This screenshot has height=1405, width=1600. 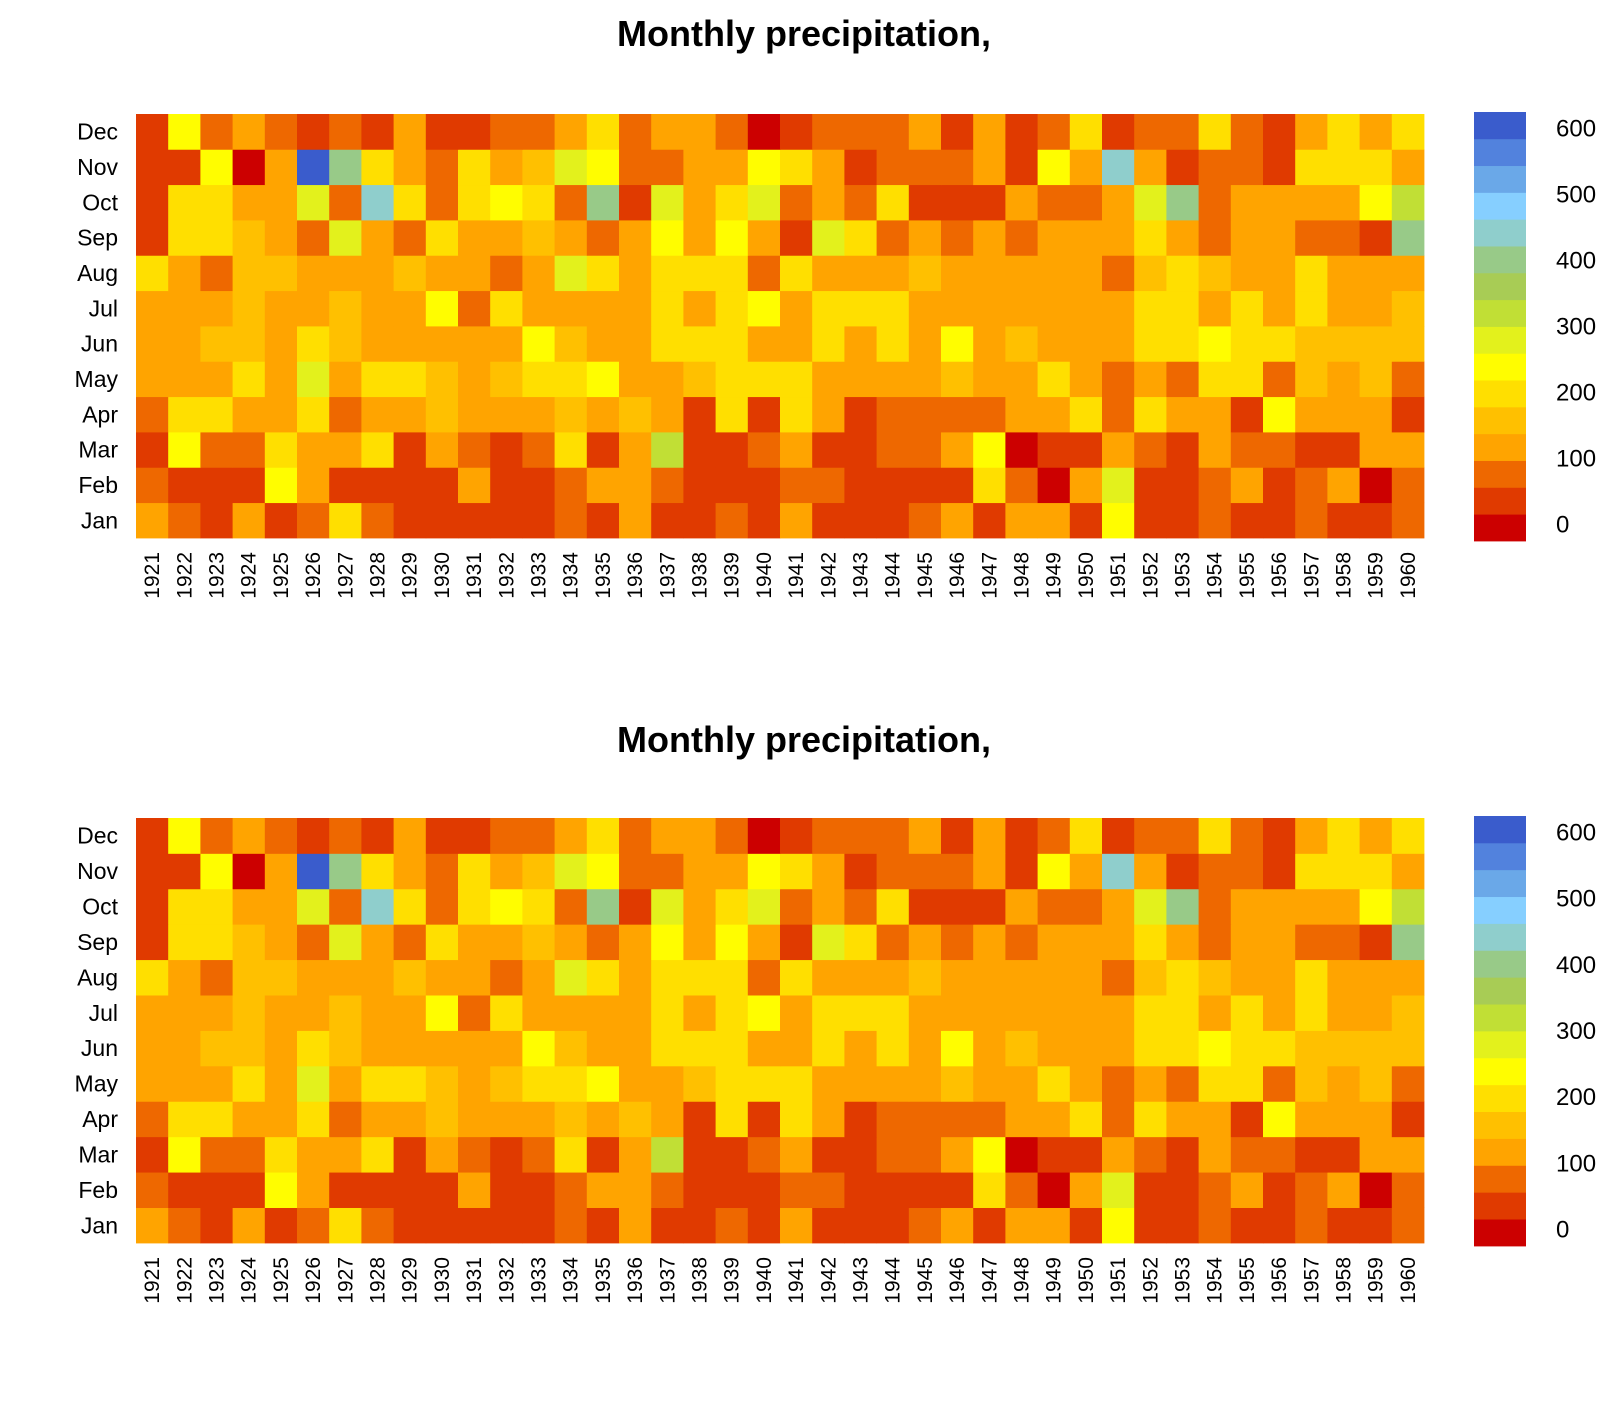 What do you see at coordinates (410, 1280) in the screenshot?
I see `x-tick-label: 1929` at bounding box center [410, 1280].